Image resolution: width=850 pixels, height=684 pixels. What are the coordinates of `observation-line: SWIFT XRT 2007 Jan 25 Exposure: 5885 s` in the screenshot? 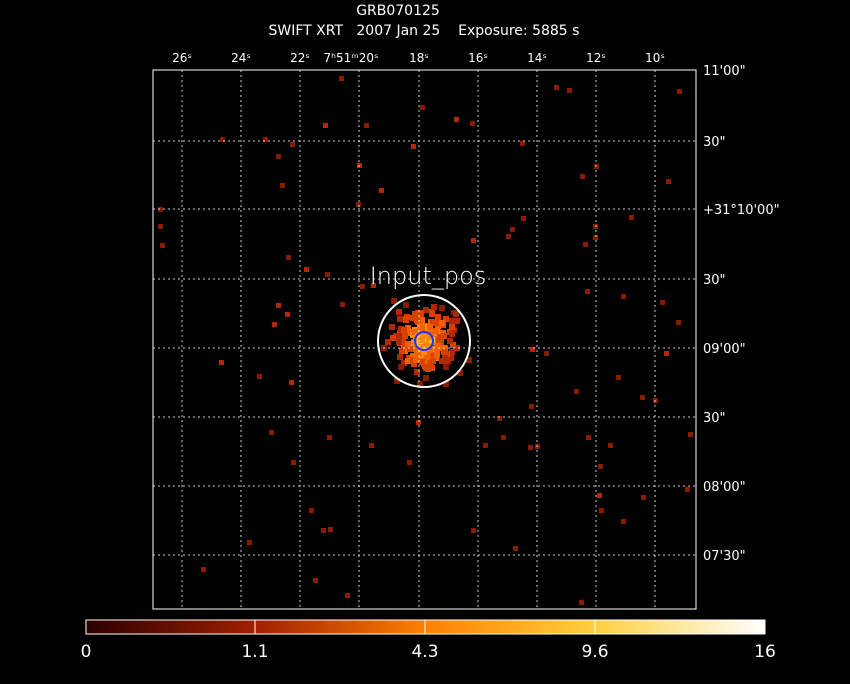 It's located at (424, 31).